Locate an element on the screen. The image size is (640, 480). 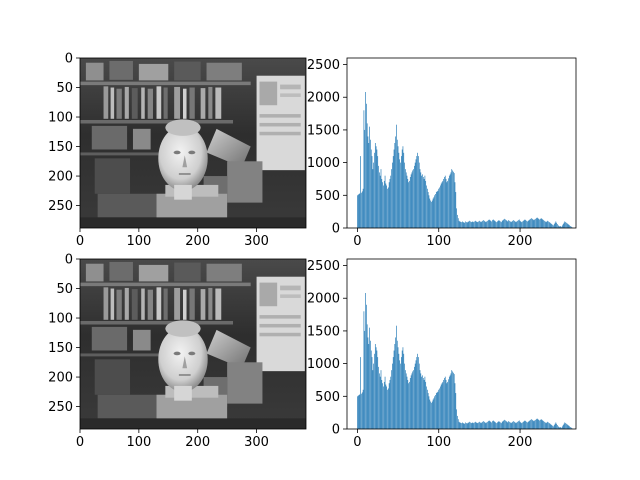
y-tick-label: 2500 is located at coordinates (323, 266).